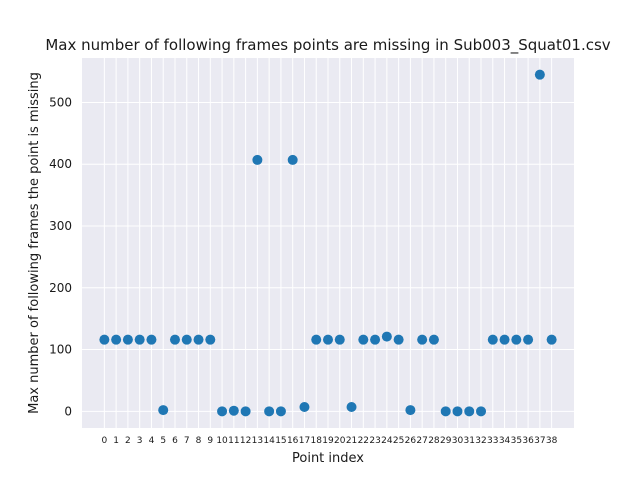  Describe the element at coordinates (269, 441) in the screenshot. I see `x-tick-label: 14` at that location.